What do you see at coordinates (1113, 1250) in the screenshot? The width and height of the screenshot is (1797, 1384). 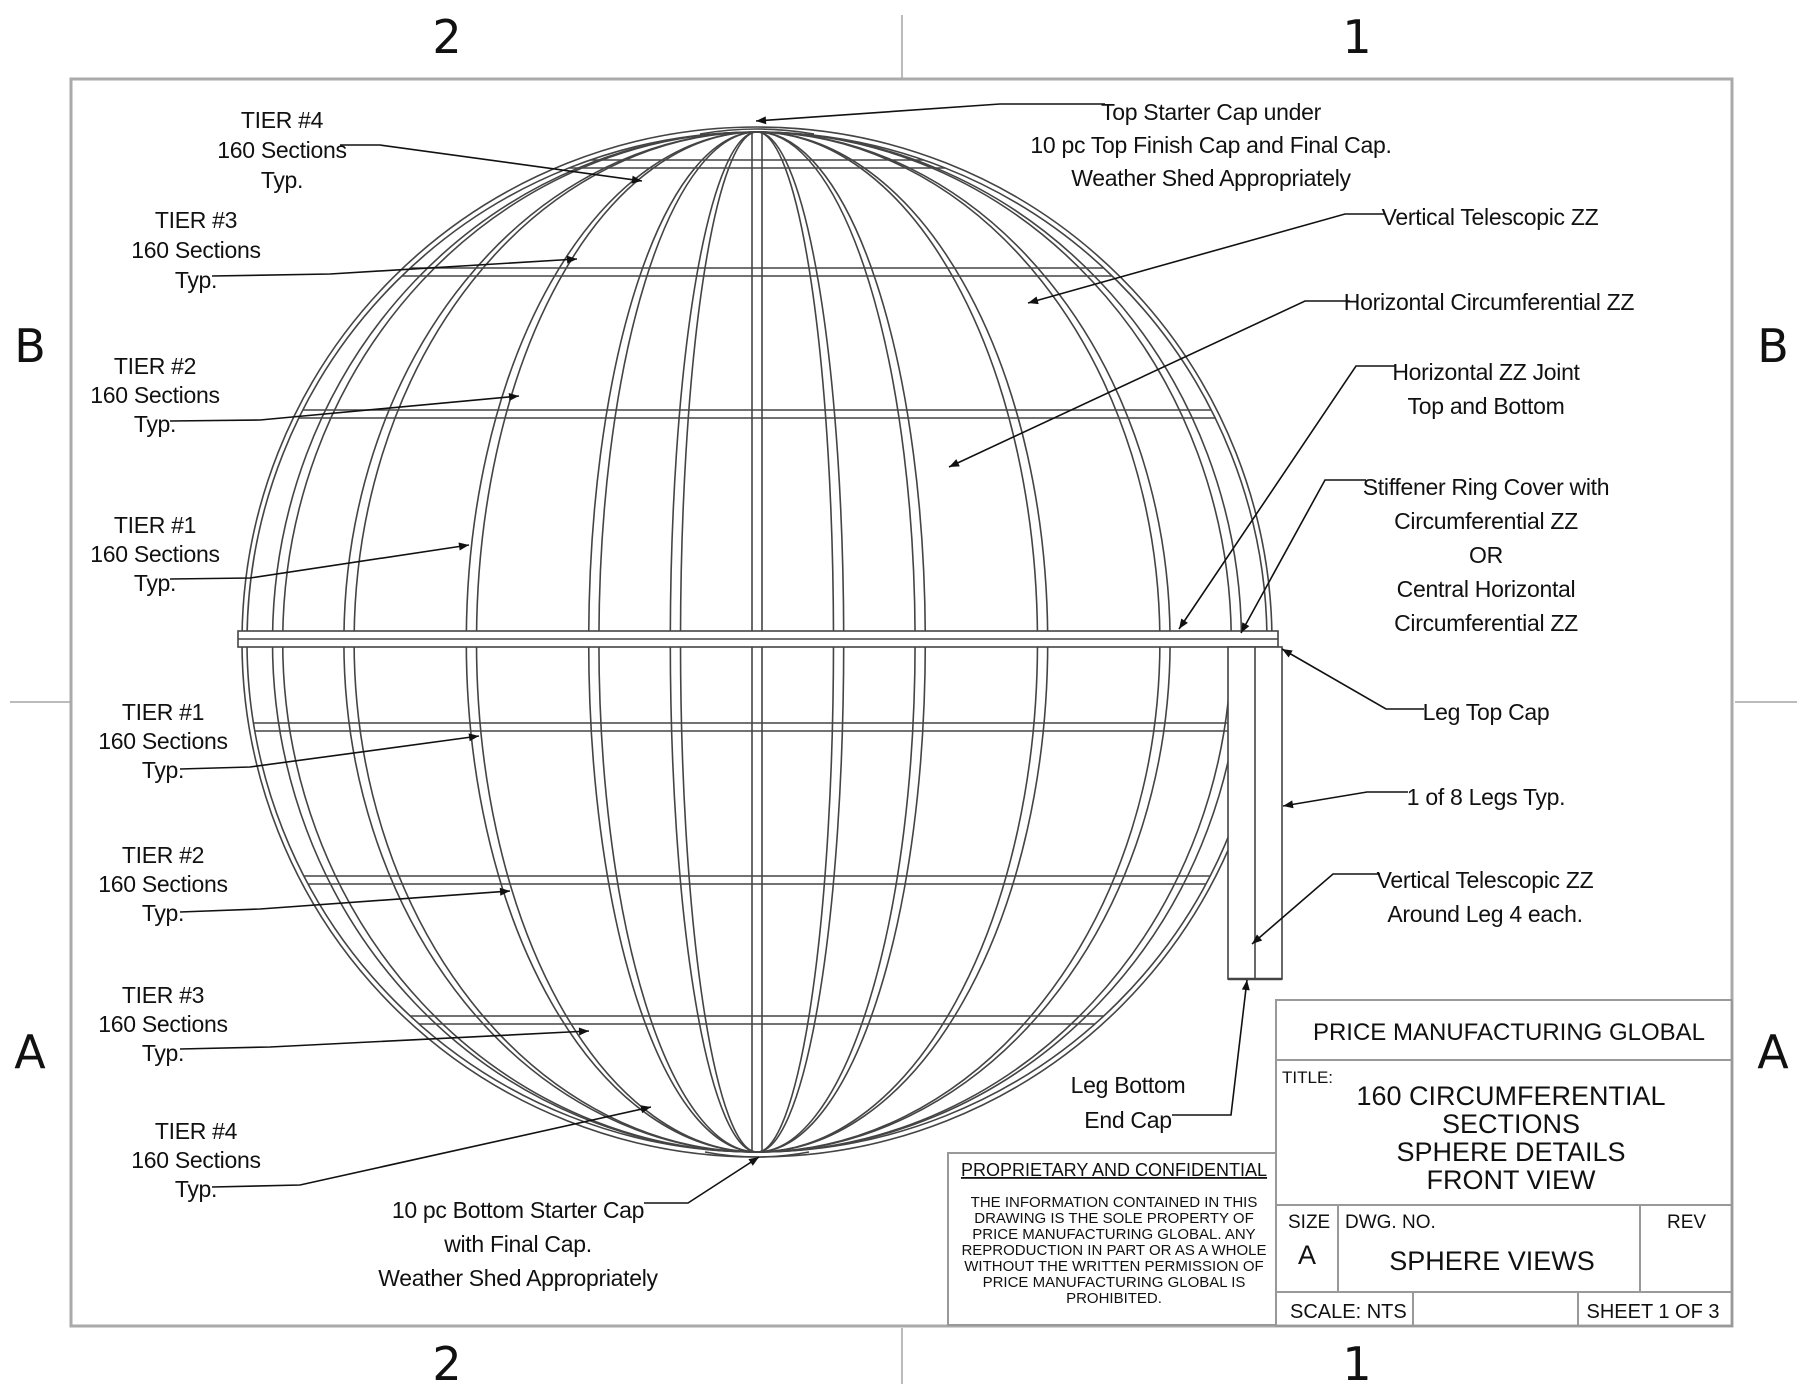 I see `proprietary-line: REPRODUCTION IN PART OR AS A WHOLE` at bounding box center [1113, 1250].